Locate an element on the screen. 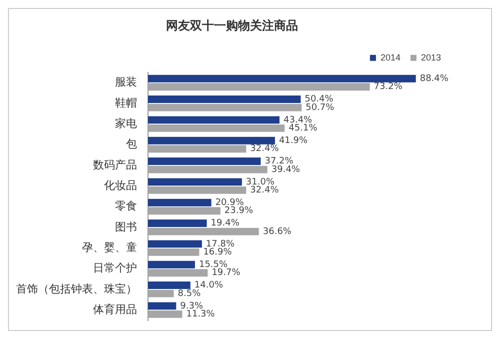 The image size is (500, 339). data-label: 17.8% is located at coordinates (220, 244).